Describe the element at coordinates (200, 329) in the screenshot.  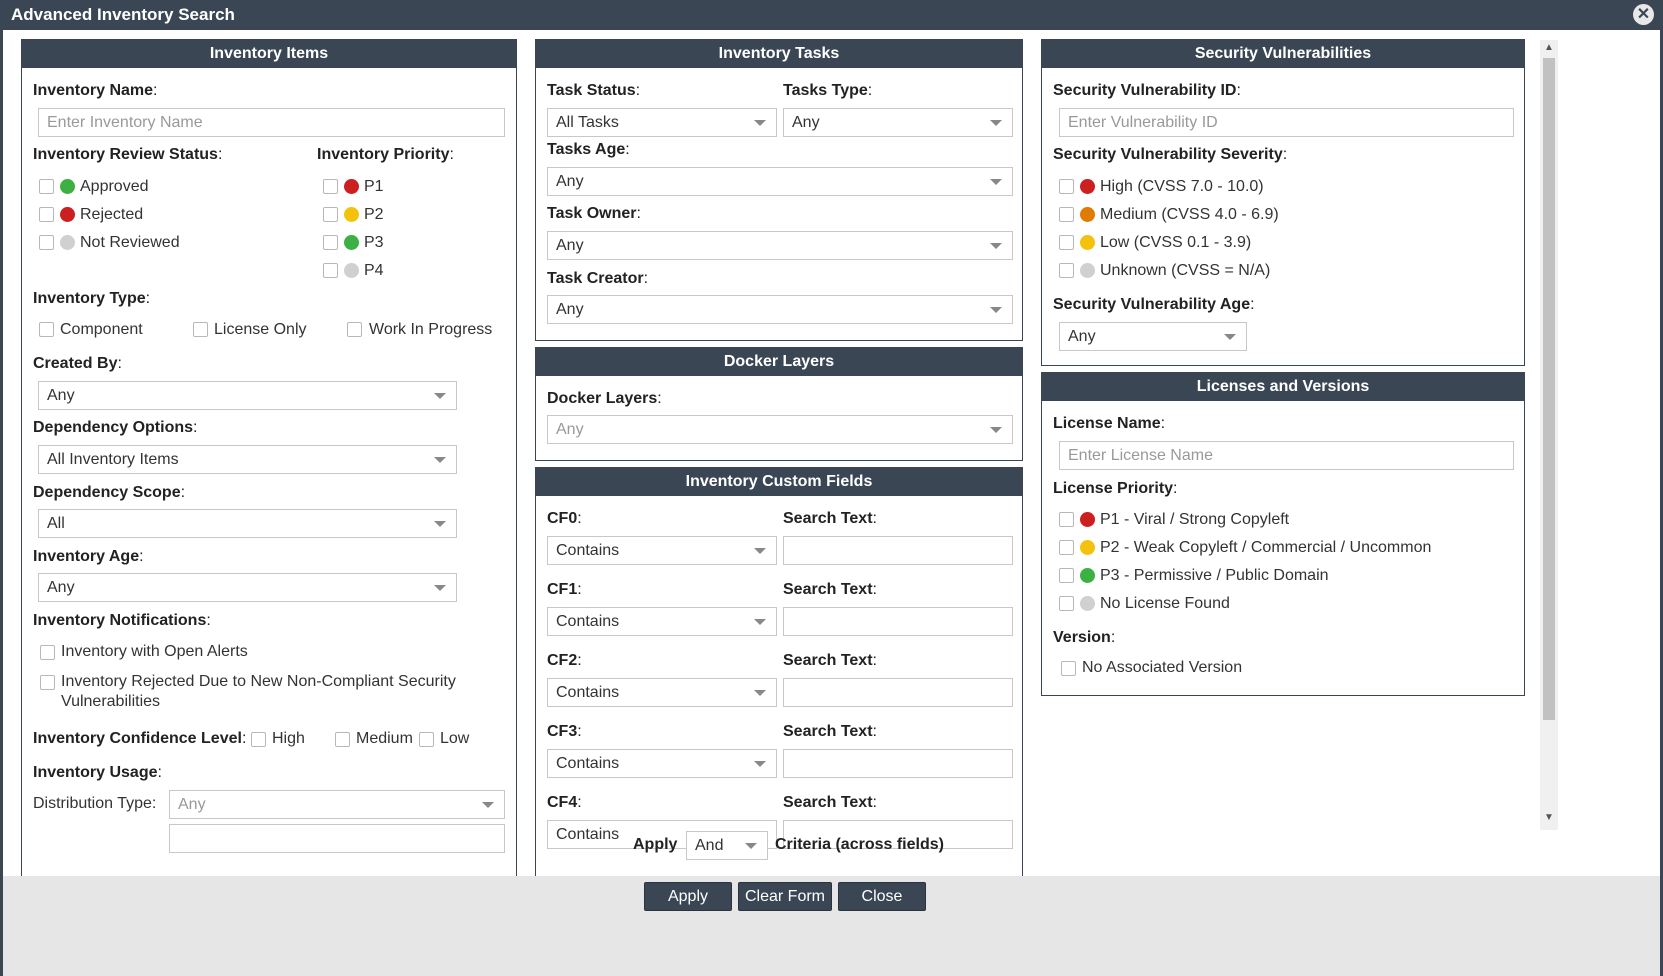
I see `type-license-only-checkbox` at that location.